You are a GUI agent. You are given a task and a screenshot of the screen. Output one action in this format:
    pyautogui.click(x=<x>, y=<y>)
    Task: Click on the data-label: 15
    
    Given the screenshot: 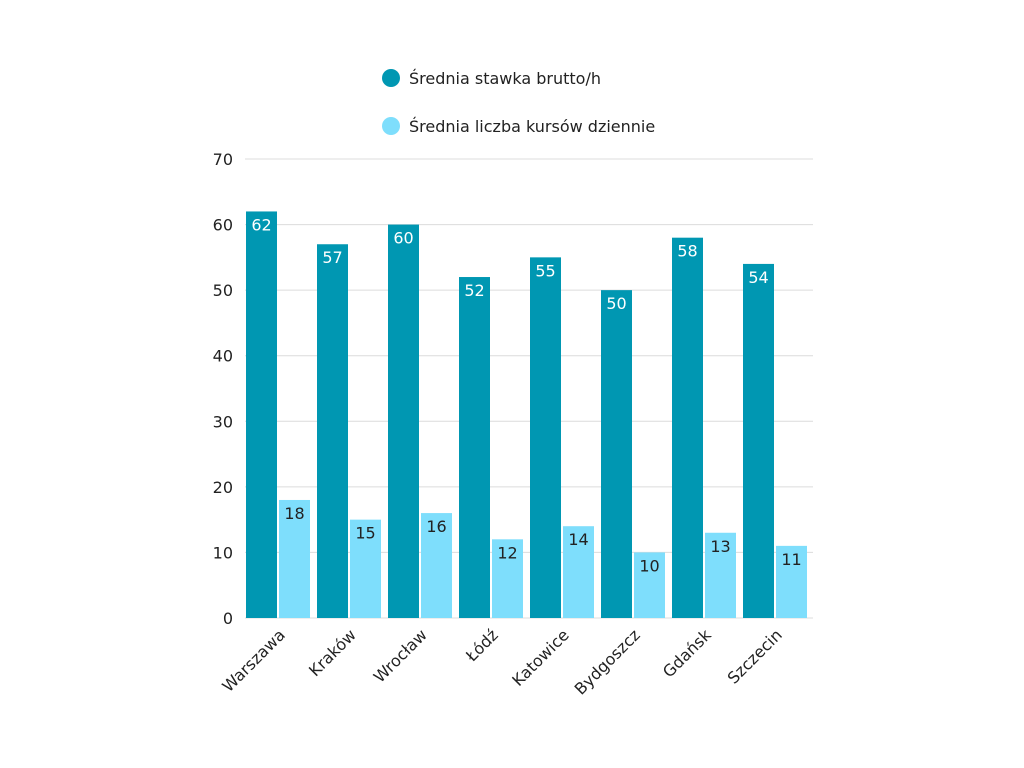 What is the action you would take?
    pyautogui.click(x=365, y=533)
    